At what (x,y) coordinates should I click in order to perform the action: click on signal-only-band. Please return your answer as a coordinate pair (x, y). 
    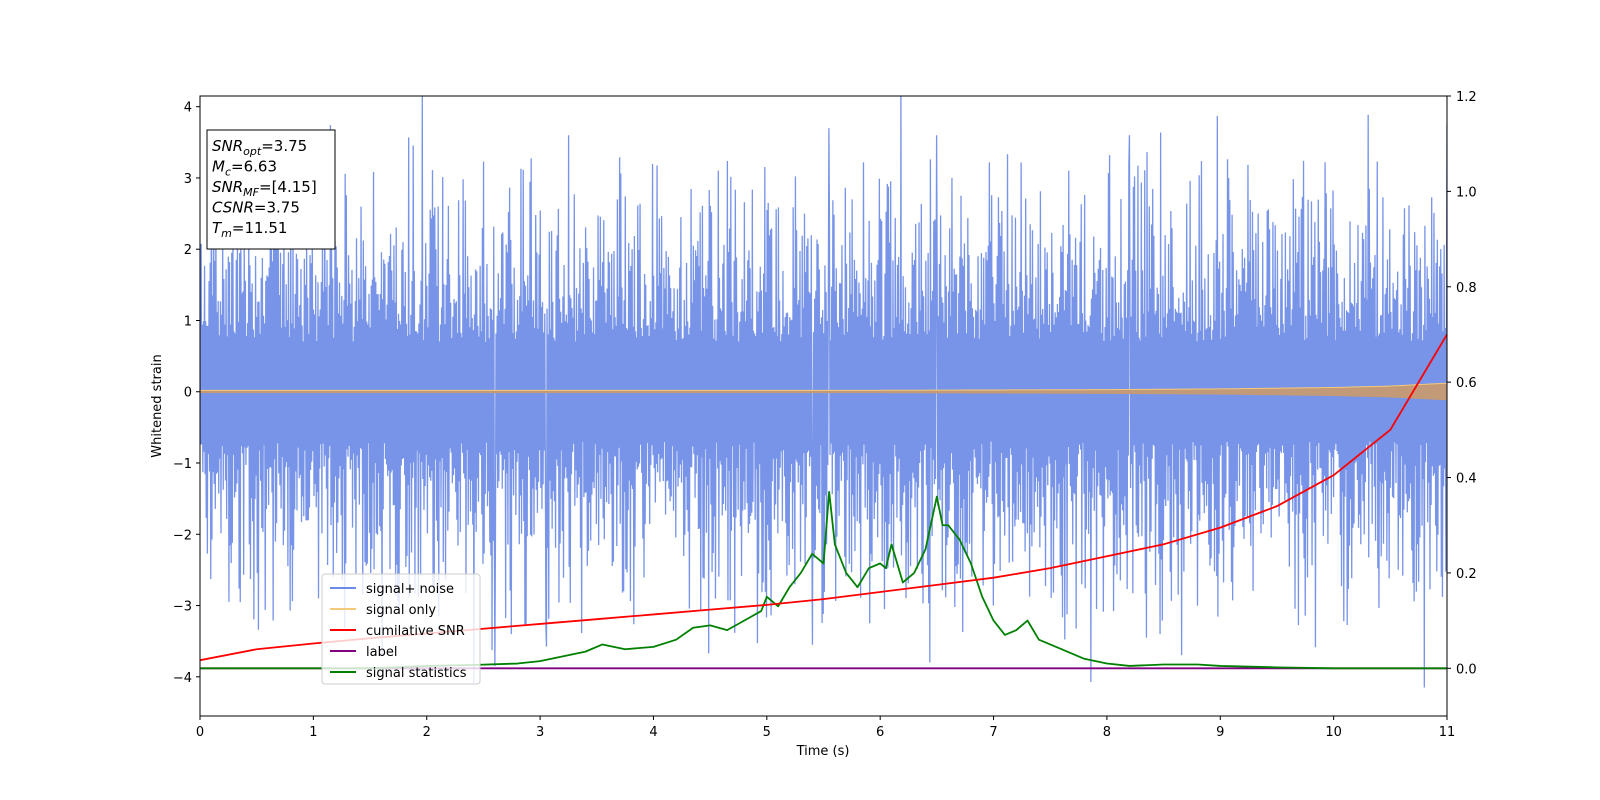
    Looking at the image, I should click on (823, 392).